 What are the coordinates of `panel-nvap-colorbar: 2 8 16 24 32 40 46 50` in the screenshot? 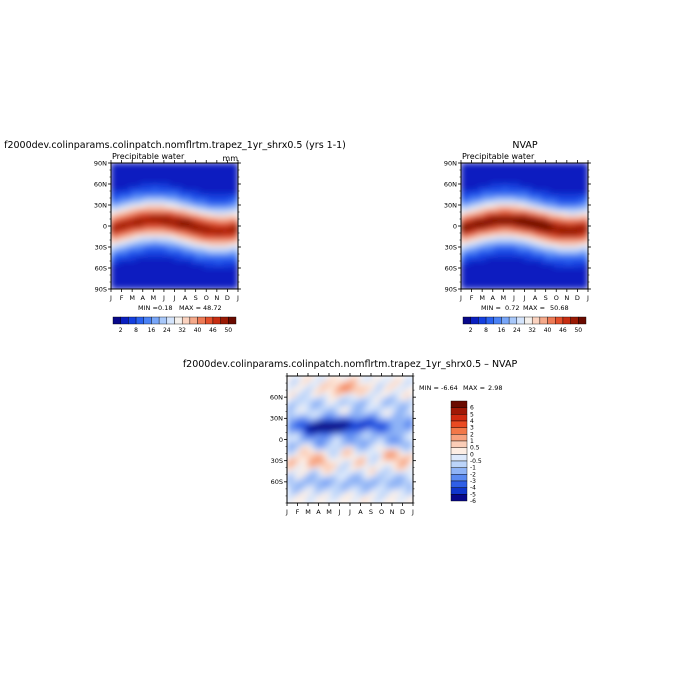 It's located at (524, 325).